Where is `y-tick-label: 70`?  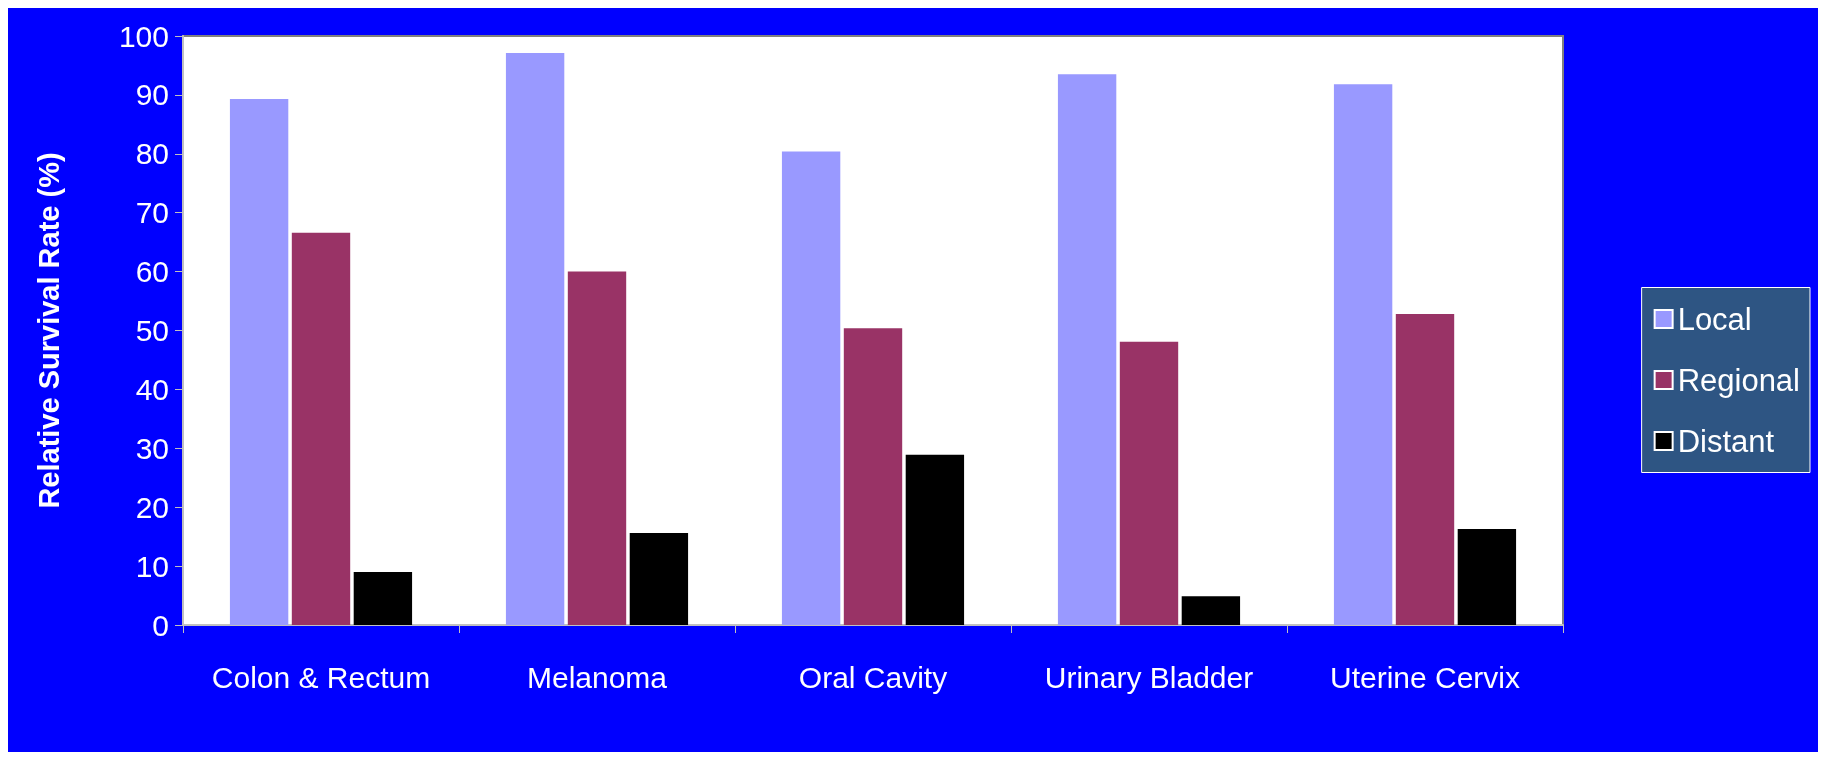 y-tick-label: 70 is located at coordinates (152, 213).